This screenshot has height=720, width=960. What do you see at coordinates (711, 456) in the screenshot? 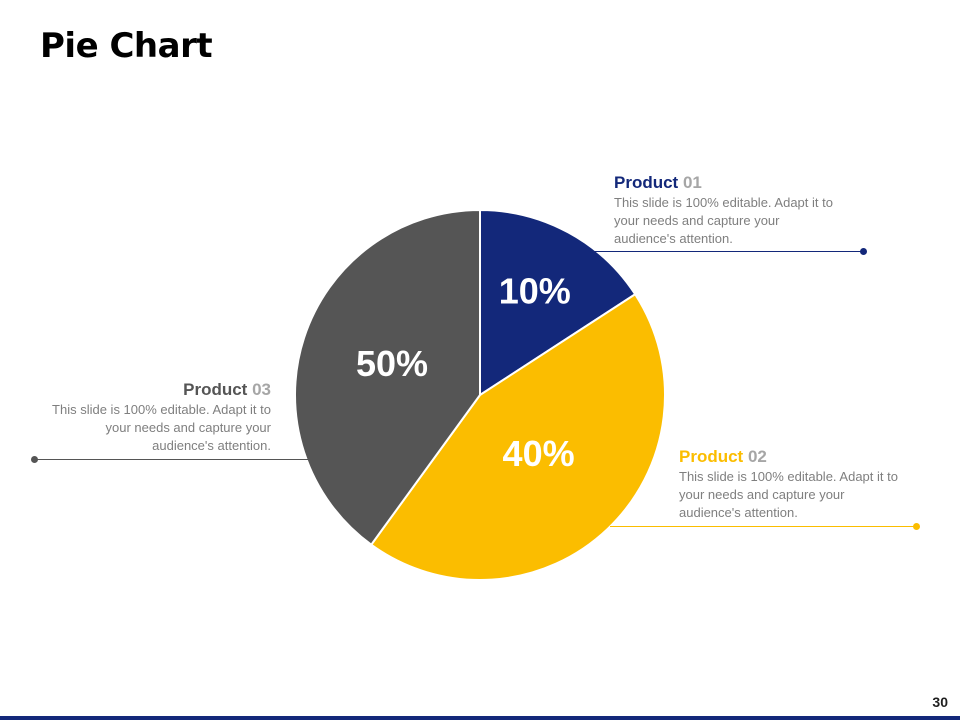
I see `product-02-name: Product` at bounding box center [711, 456].